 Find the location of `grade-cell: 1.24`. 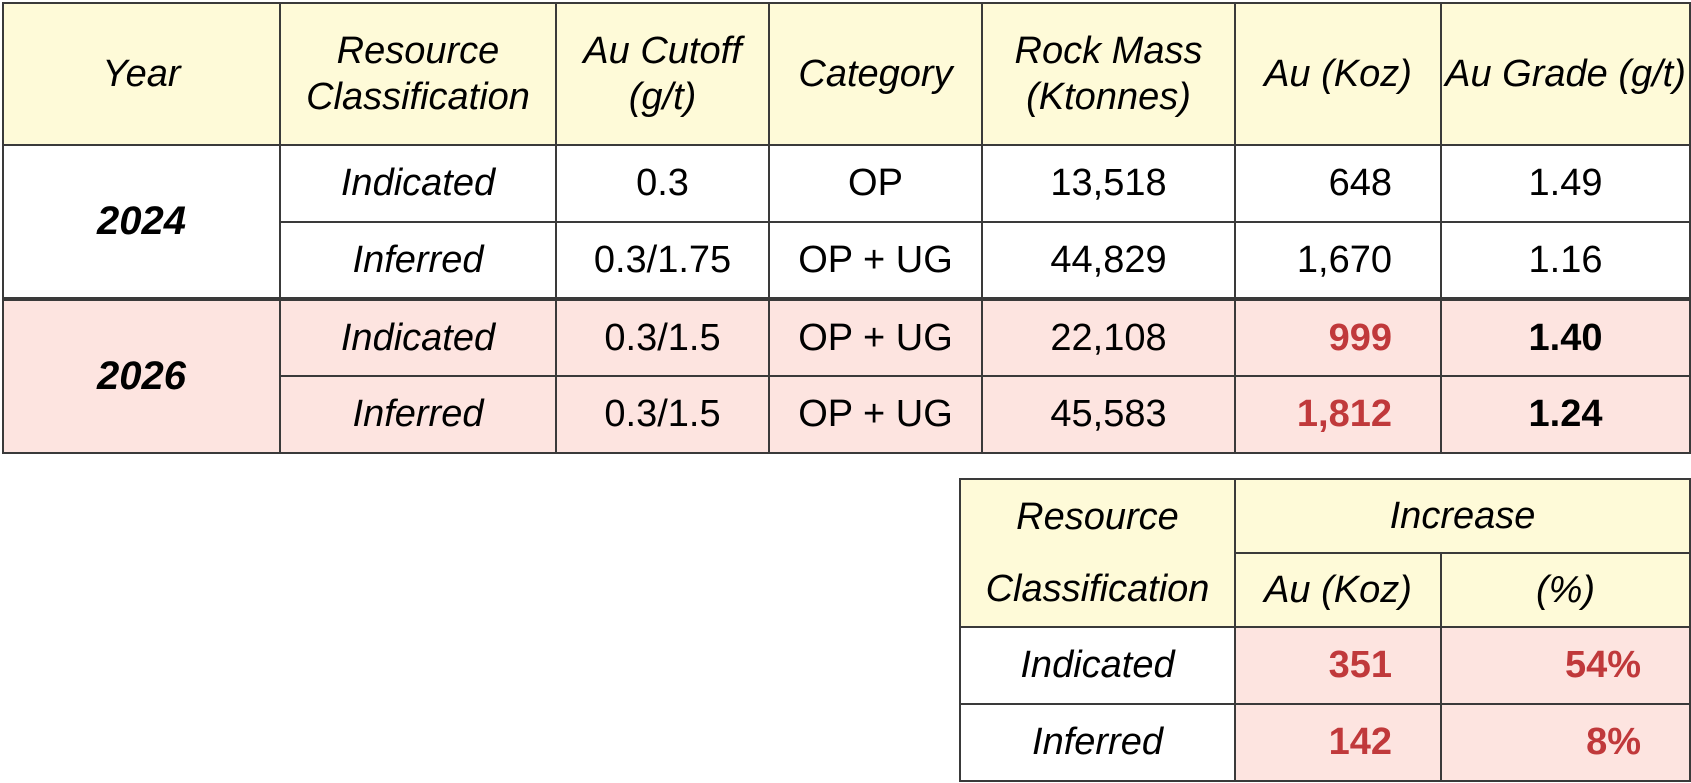

grade-cell: 1.24 is located at coordinates (1565, 414).